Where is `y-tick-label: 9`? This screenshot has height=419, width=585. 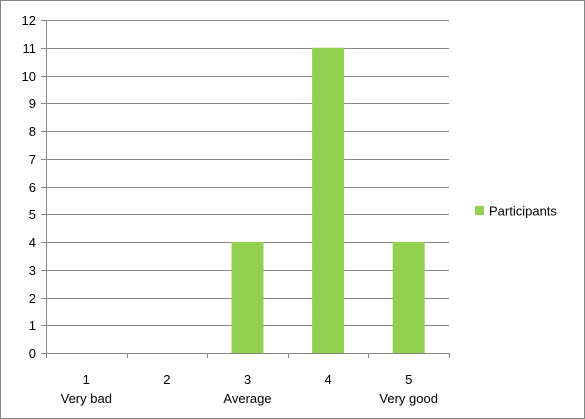 y-tick-label: 9 is located at coordinates (32, 103).